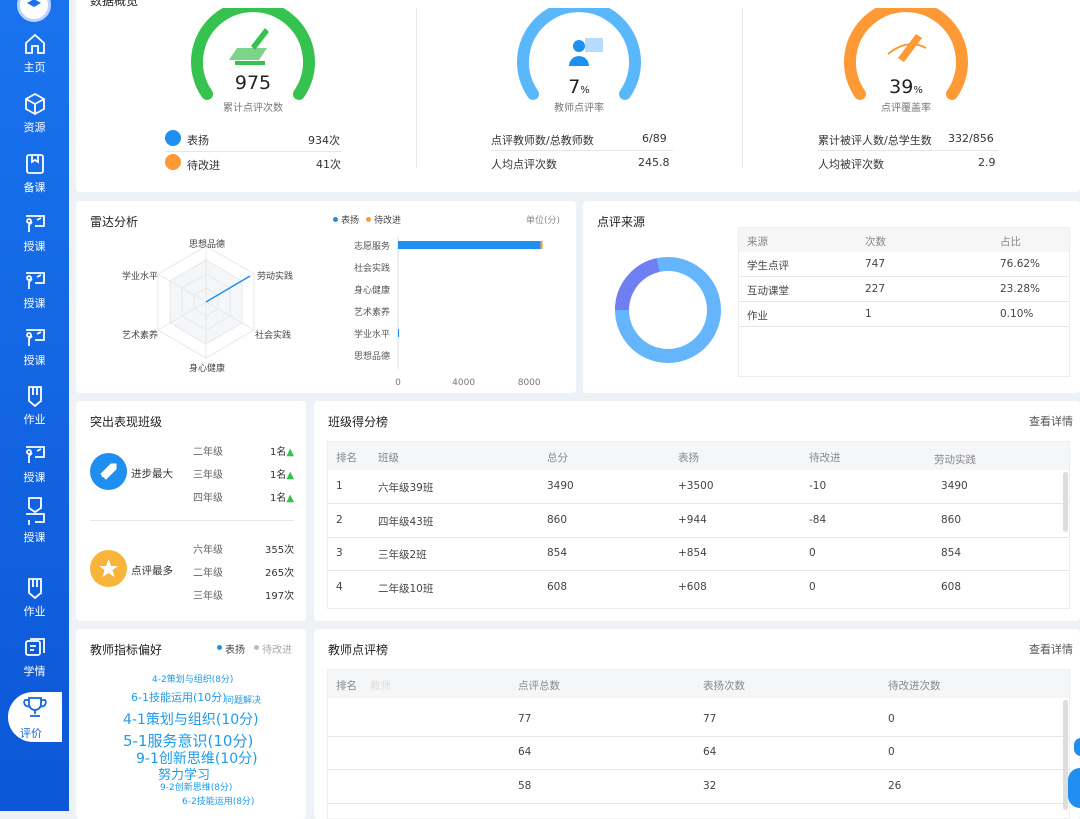 The image size is (1080, 819). I want to click on radar-axis-label: 艺术素养, so click(140, 336).